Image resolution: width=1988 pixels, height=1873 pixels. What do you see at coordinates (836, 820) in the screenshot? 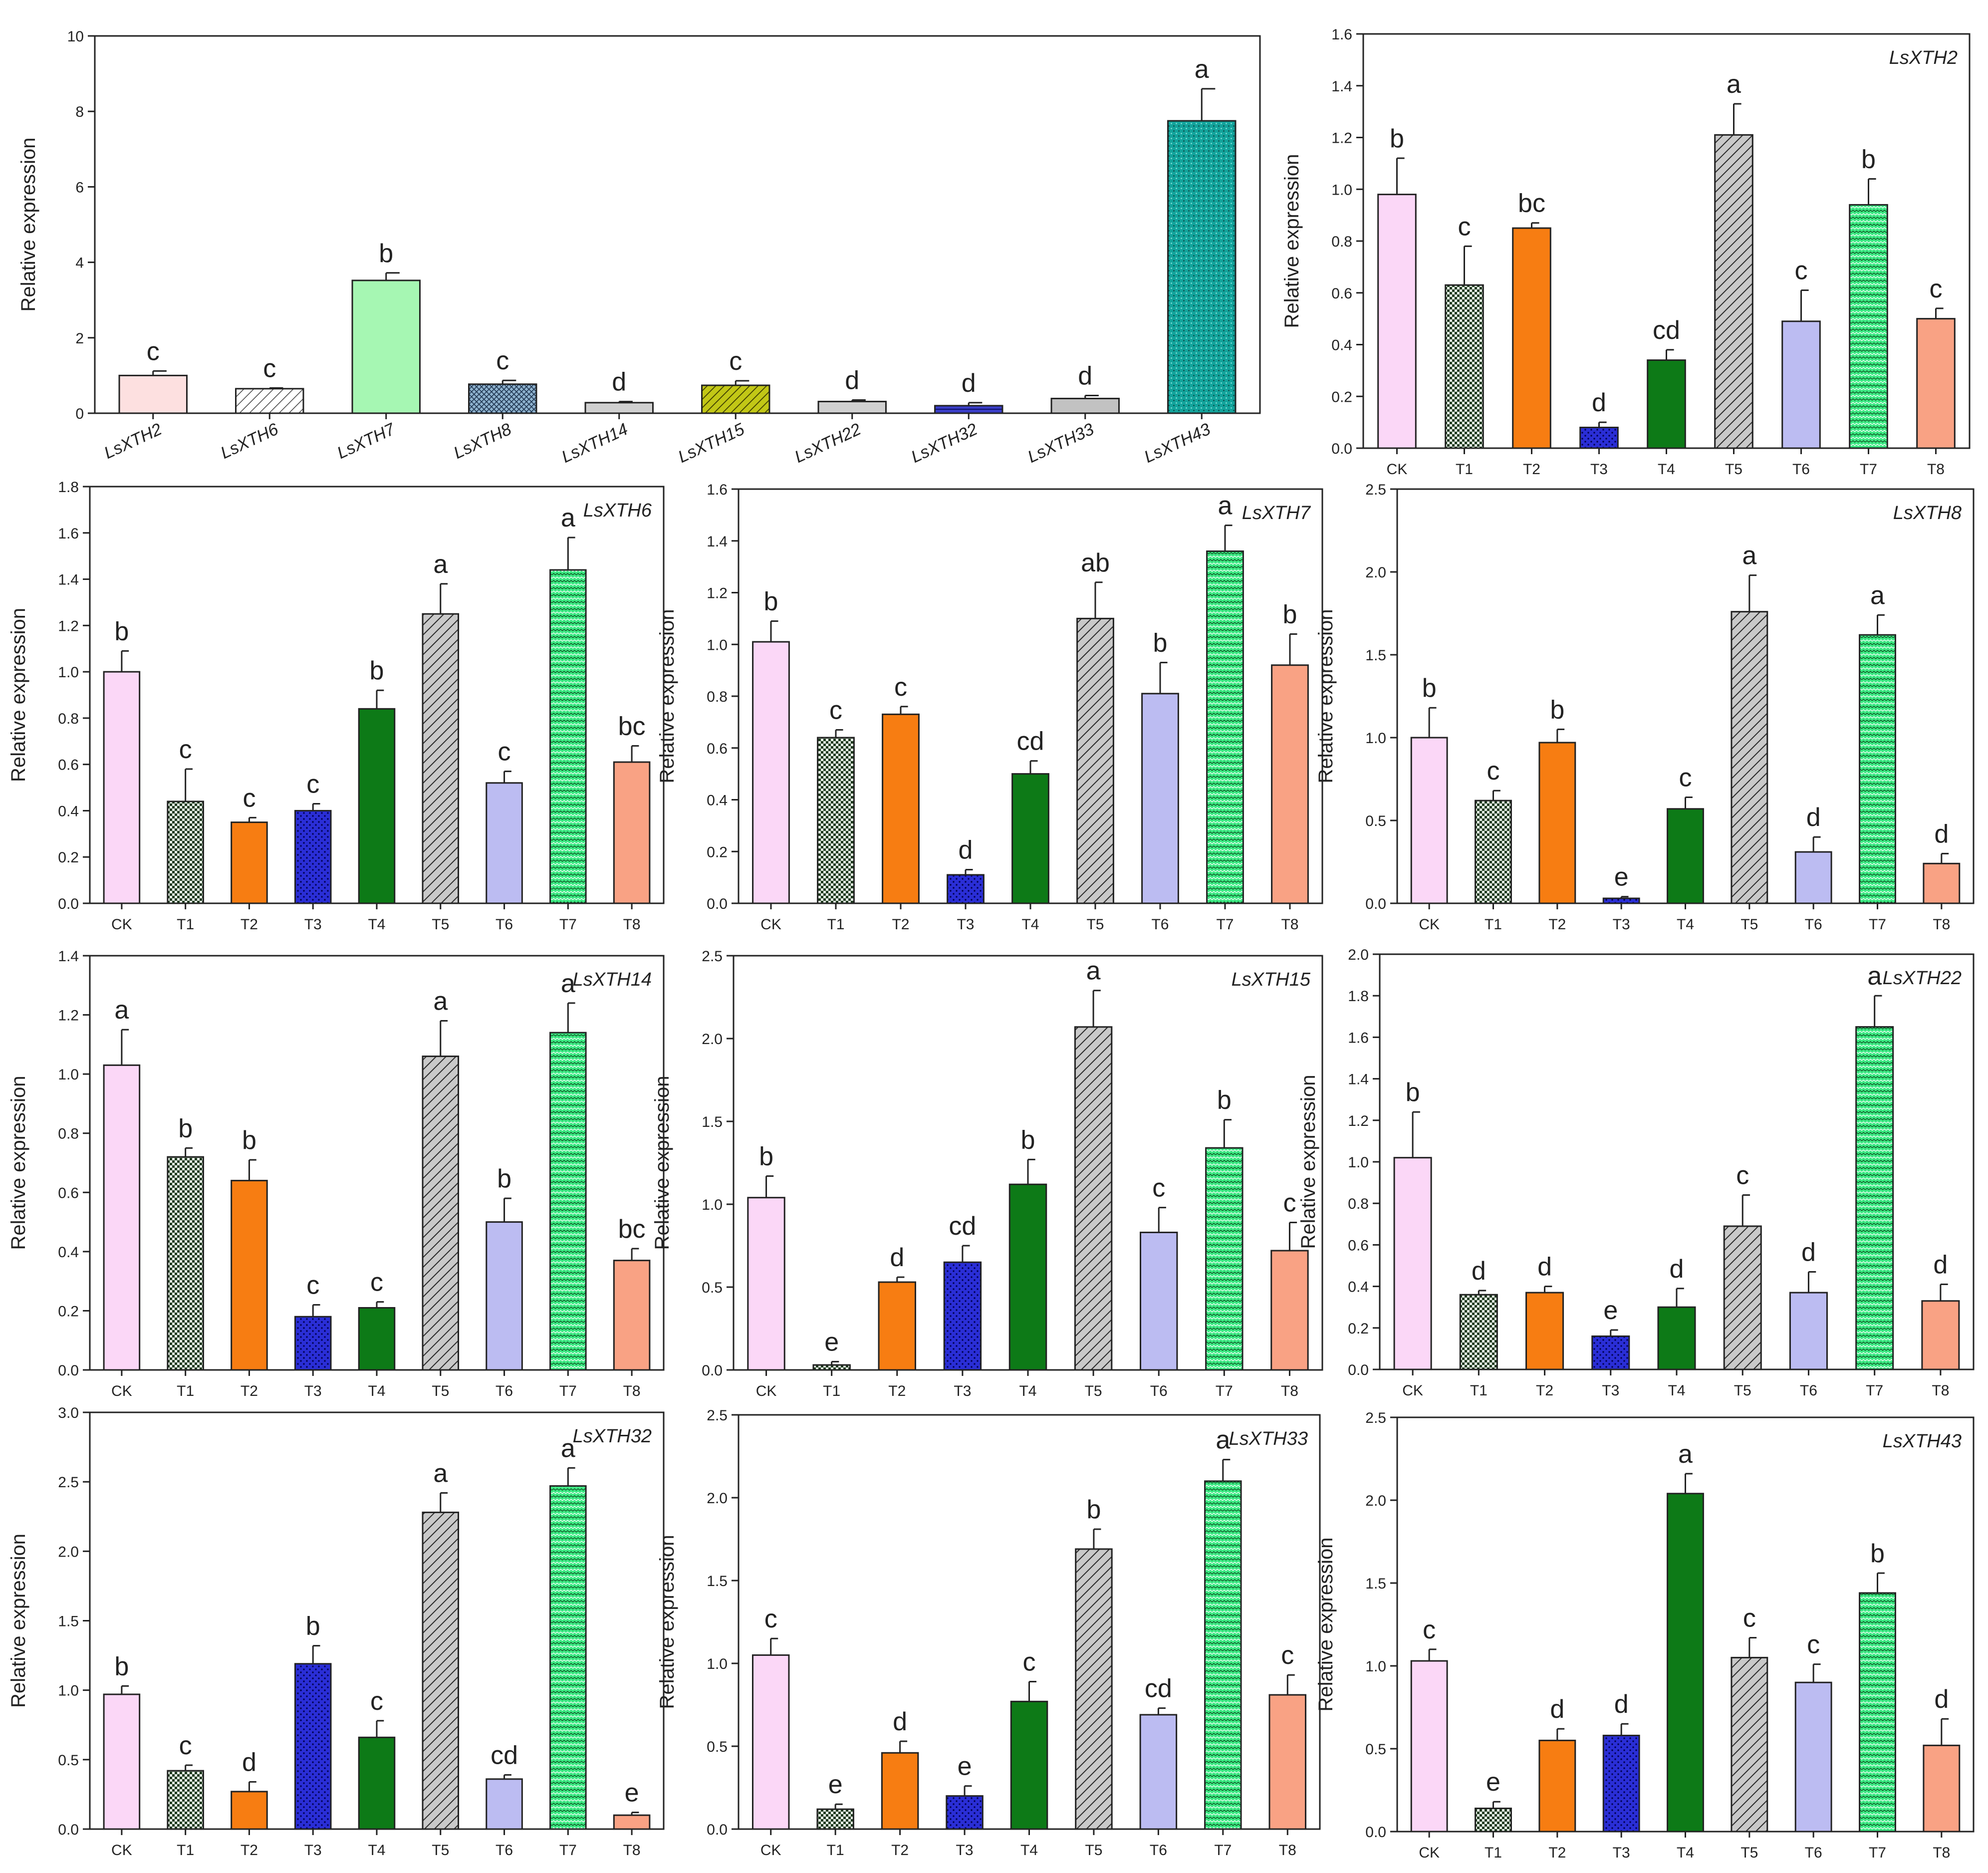
I see `bar-t1` at bounding box center [836, 820].